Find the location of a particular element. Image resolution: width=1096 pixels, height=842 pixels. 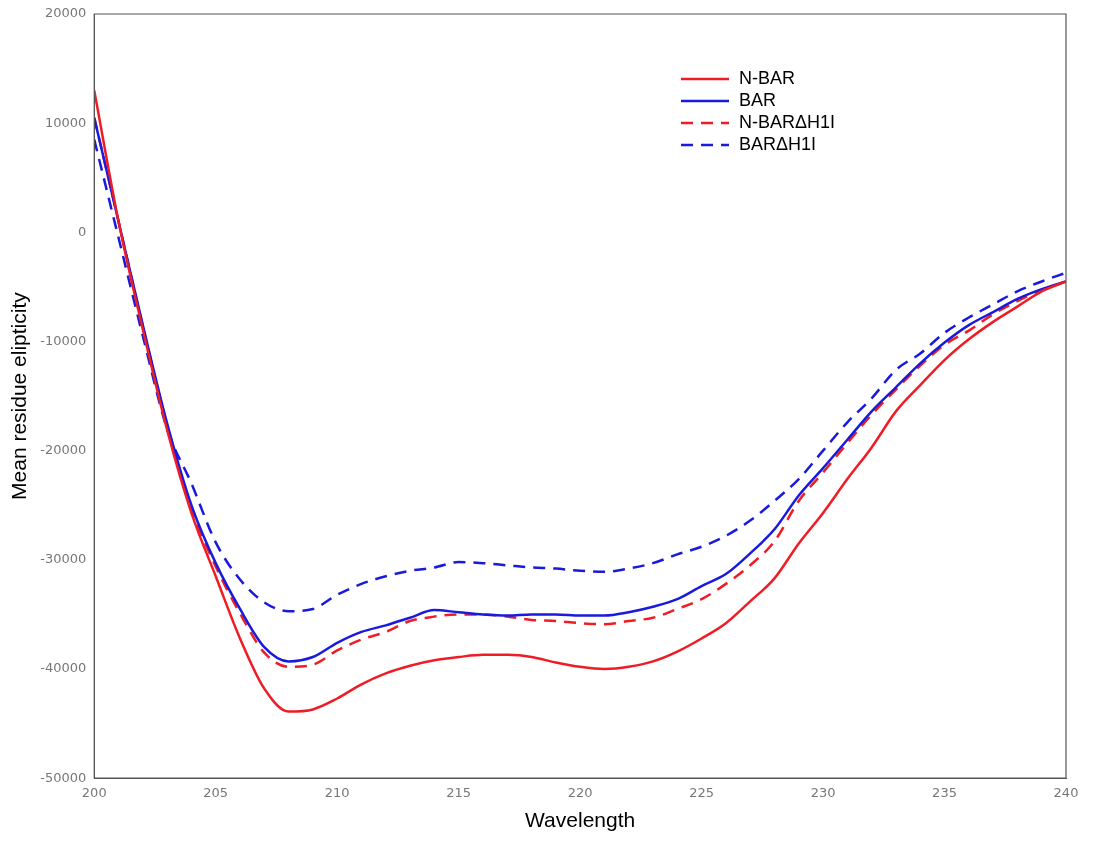

legend-label: N-BAR is located at coordinates (767, 77).